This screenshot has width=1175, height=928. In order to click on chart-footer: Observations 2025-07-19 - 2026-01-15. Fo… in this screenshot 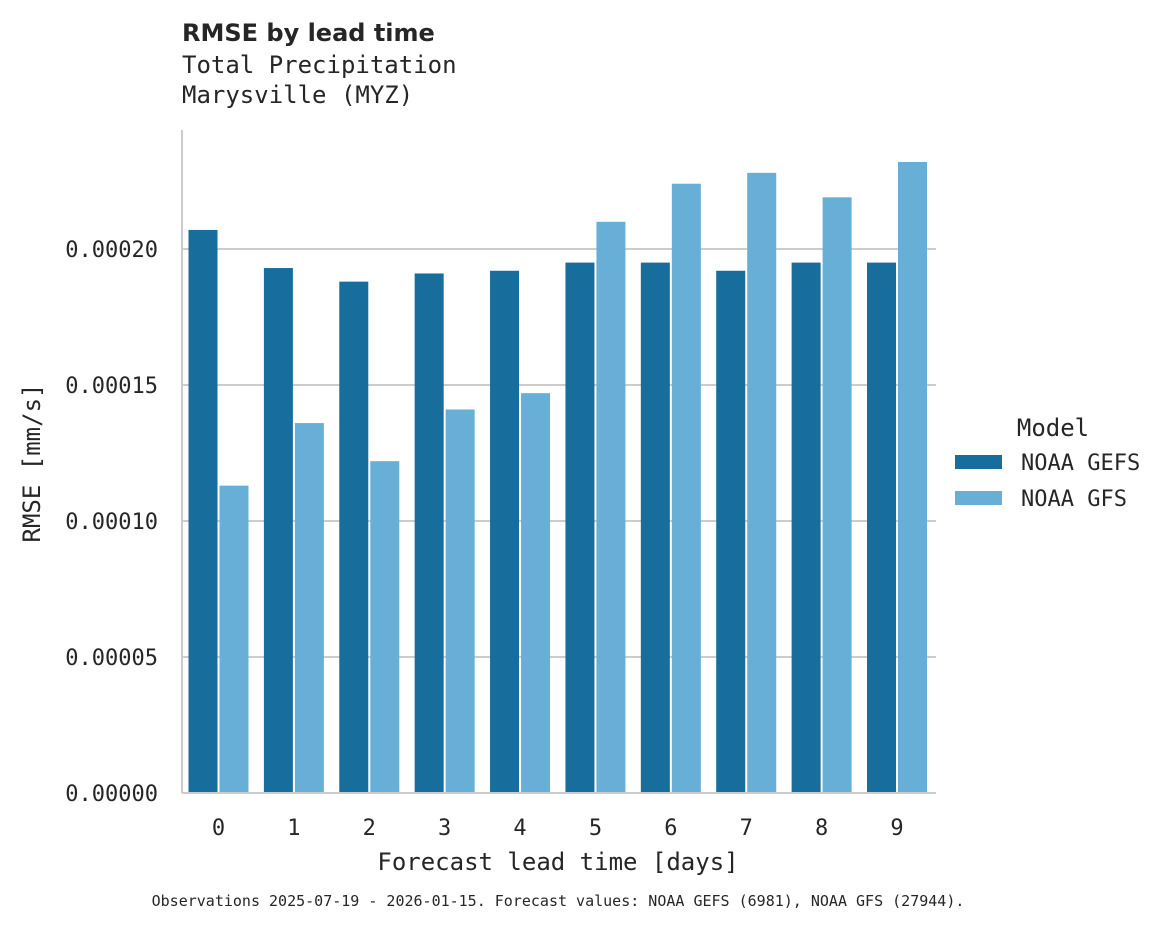, I will do `click(558, 901)`.